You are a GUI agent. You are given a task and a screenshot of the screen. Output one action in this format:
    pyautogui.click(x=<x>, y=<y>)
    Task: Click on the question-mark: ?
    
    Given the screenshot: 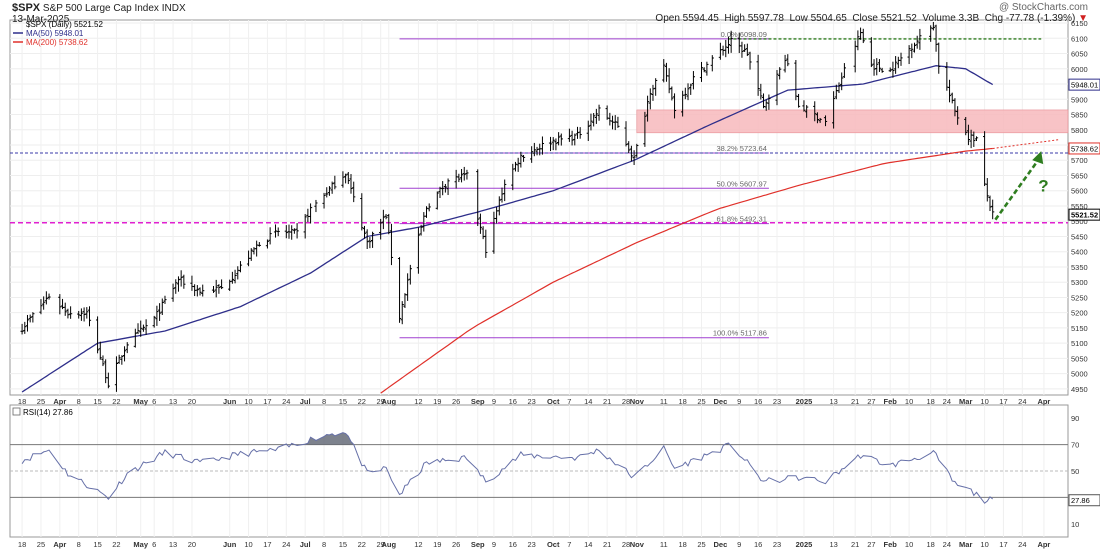 What is the action you would take?
    pyautogui.click(x=1043, y=185)
    